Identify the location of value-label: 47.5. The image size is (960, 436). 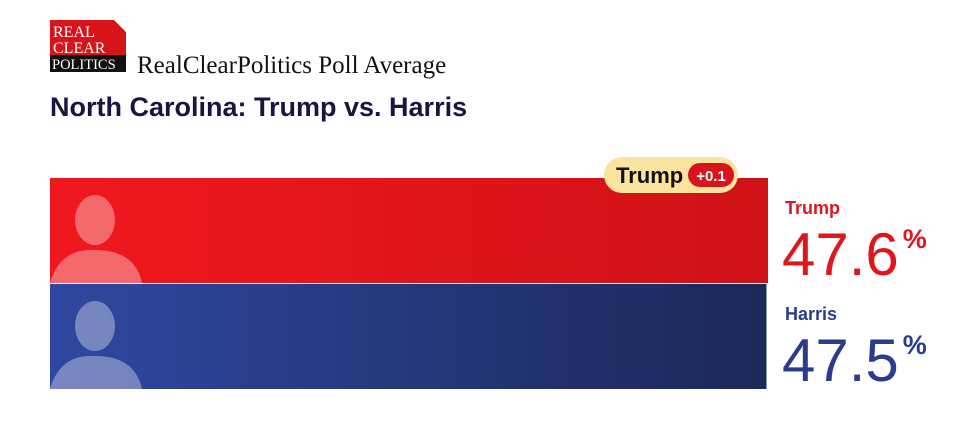
(840, 360).